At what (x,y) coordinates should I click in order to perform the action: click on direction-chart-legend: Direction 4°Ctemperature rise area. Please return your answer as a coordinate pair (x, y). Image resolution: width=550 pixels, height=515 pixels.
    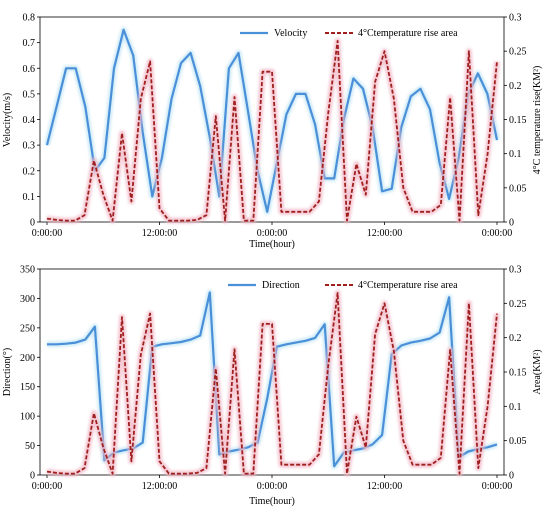
    Looking at the image, I should click on (343, 285).